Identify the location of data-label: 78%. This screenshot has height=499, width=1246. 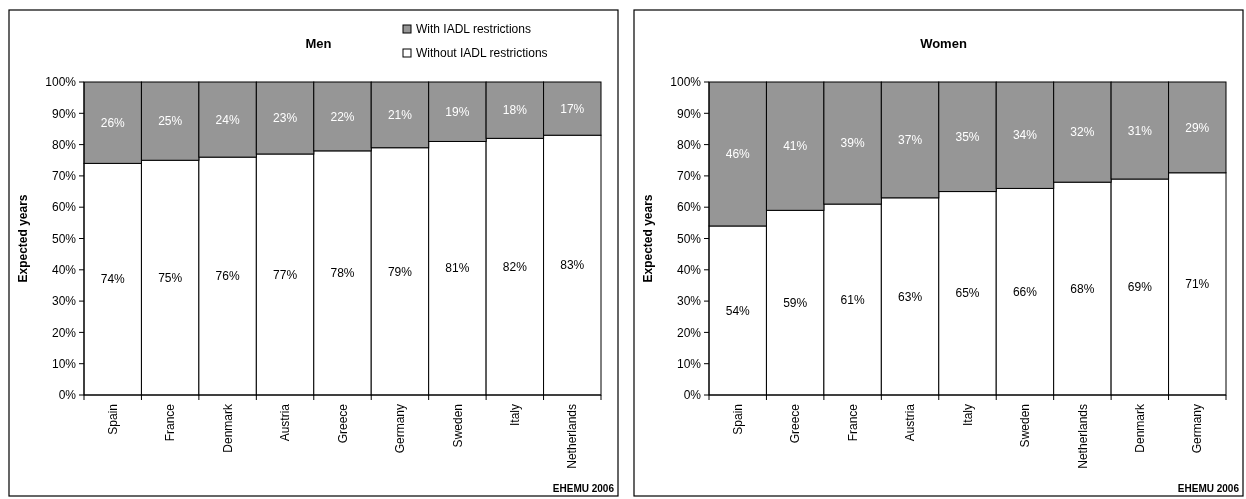
(342, 273).